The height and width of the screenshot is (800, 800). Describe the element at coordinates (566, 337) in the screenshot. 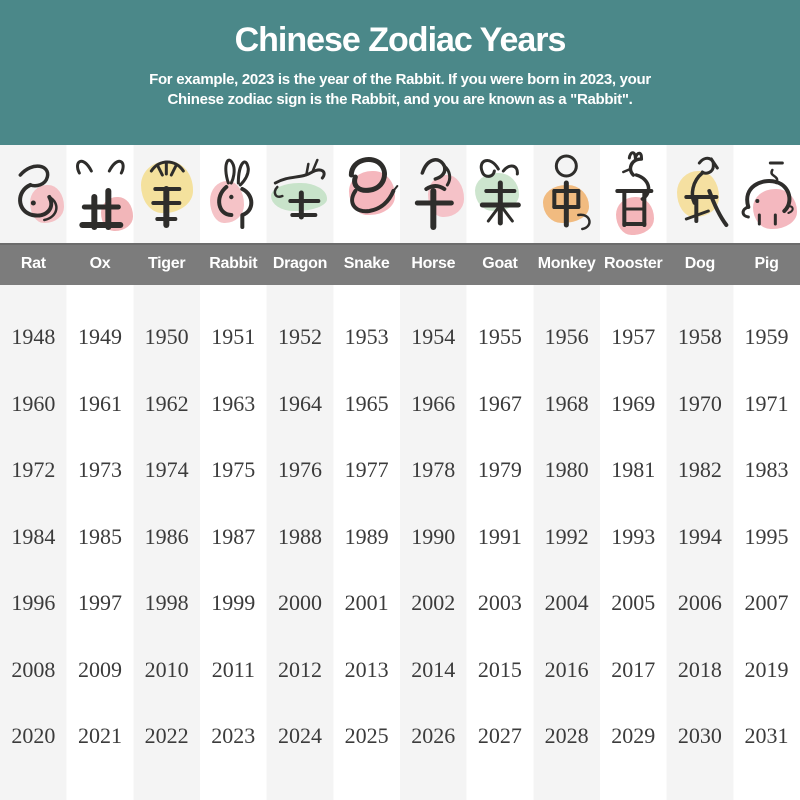

I see `year-cell-1956: 1956` at that location.